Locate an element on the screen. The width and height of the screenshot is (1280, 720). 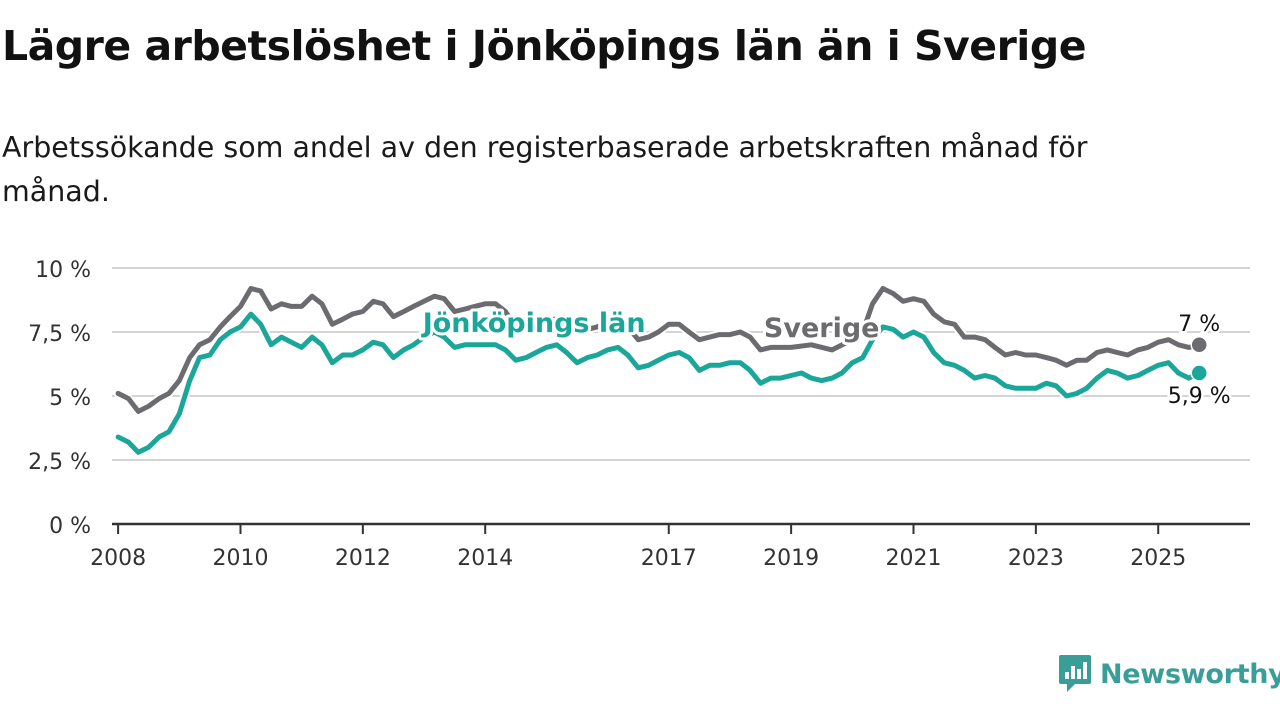
x-tick-label: 2017 is located at coordinates (669, 558).